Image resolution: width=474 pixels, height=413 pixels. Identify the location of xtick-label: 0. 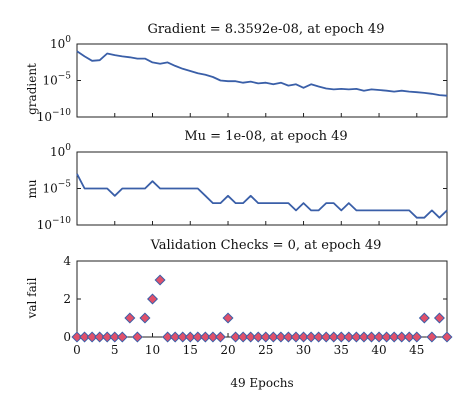
(77, 350).